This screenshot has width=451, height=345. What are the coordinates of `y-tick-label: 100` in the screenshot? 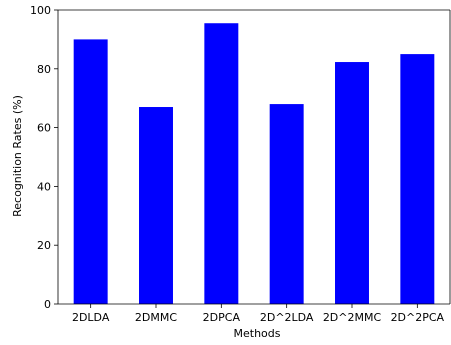 It's located at (40, 10).